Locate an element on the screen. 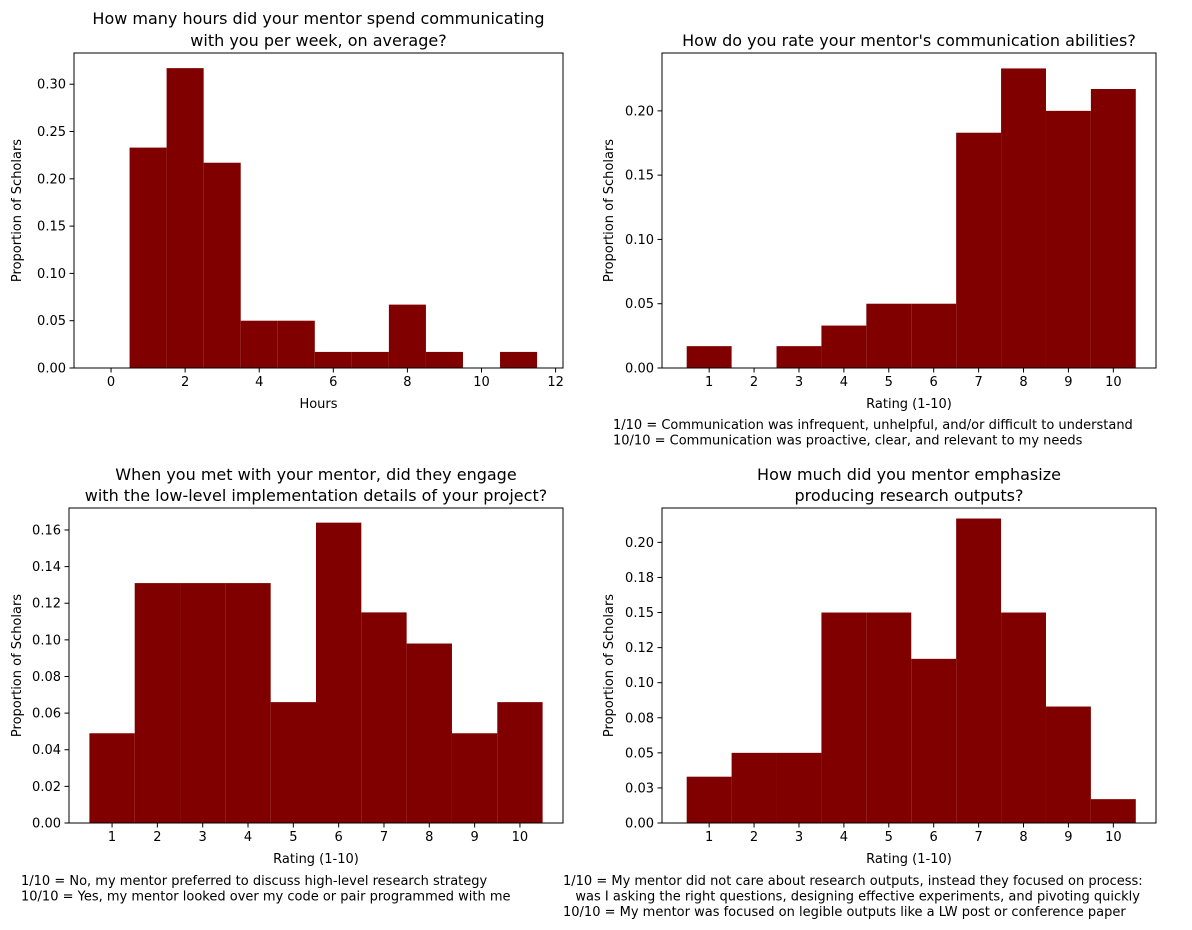  y-tick-label: 0.14 is located at coordinates (46, 567).